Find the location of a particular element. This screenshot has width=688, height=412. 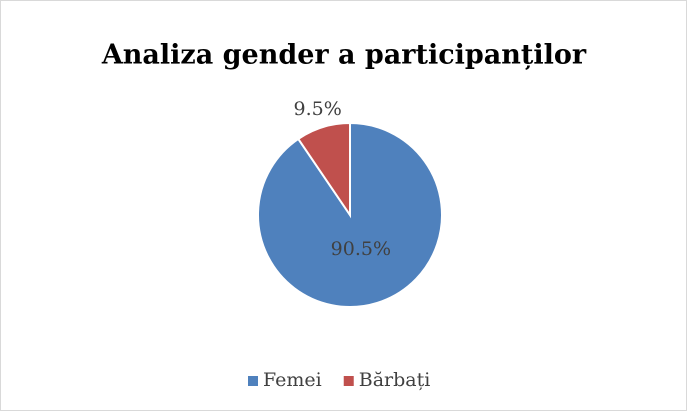

data-label: 9.5% is located at coordinates (318, 109).